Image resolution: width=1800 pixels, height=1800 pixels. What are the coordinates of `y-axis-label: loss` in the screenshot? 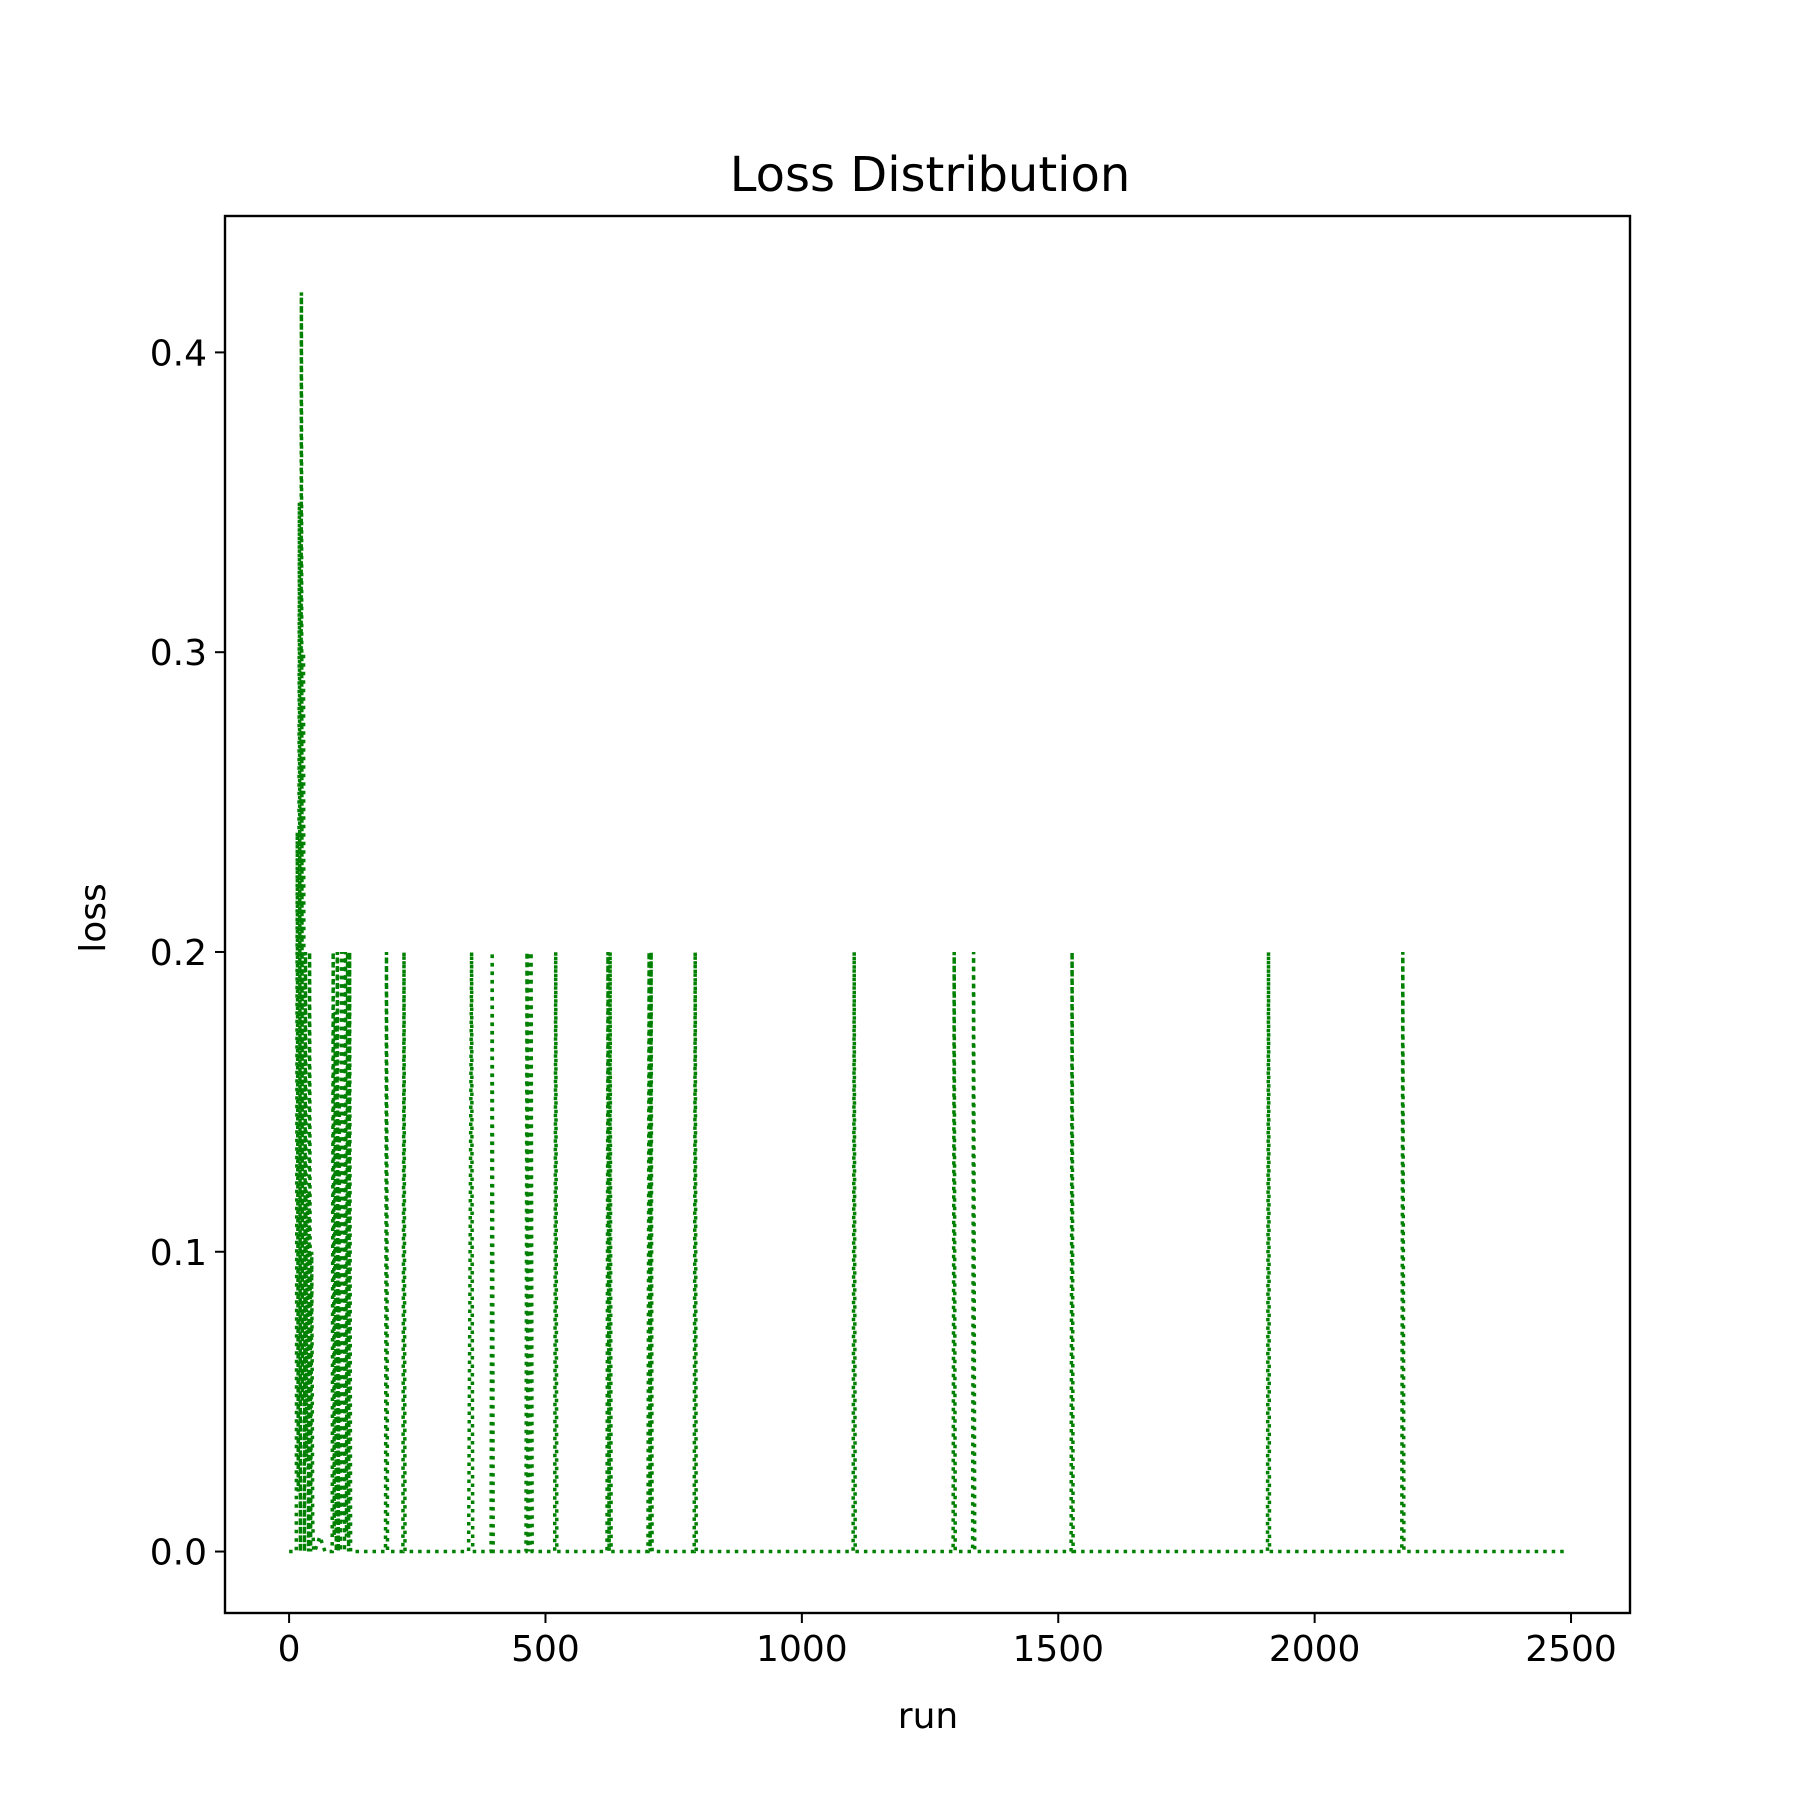 It's located at (93, 918).